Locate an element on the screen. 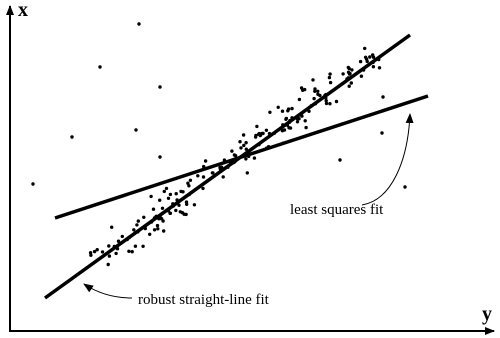 The height and width of the screenshot is (338, 500). horizontal-axis-label: y is located at coordinates (487, 314).